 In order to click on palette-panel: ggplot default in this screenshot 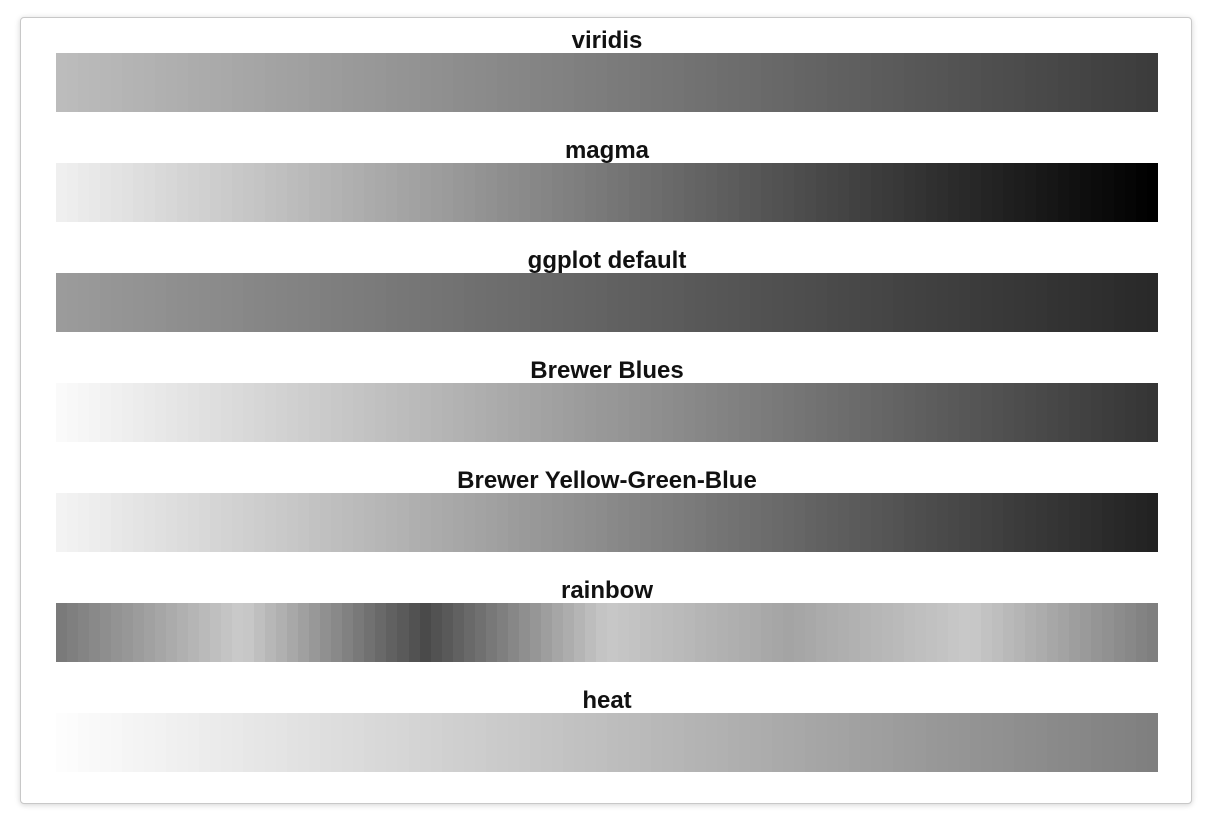, I will do `click(607, 293)`.